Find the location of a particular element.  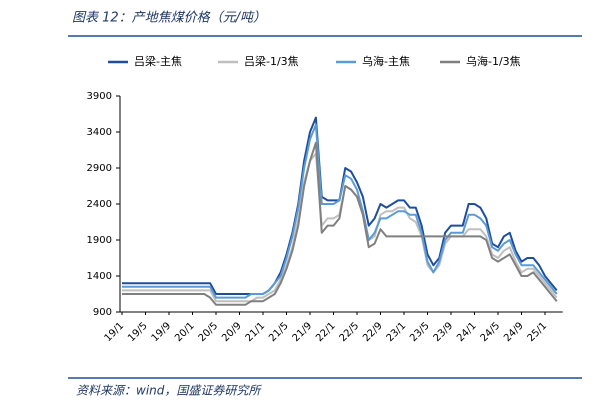

x-tick-label: 23/1 is located at coordinates (397, 332).